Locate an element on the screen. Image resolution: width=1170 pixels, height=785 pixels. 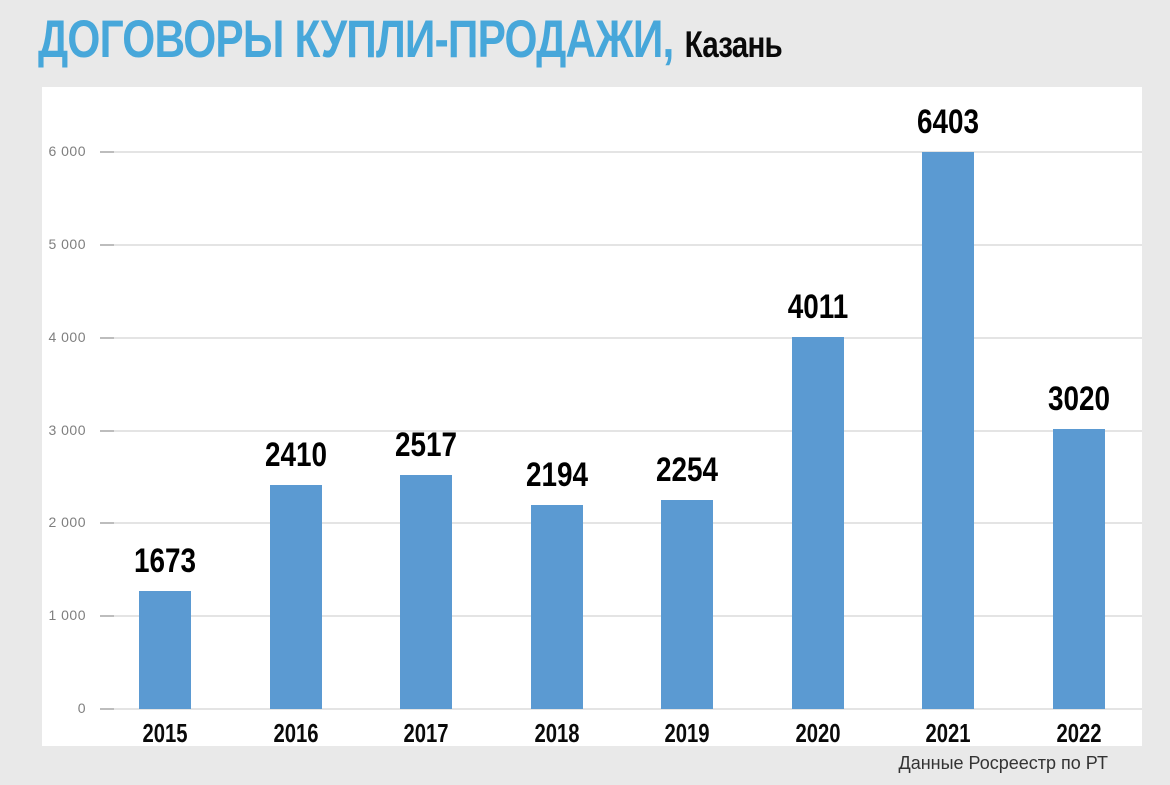
y-axis-tick-label: 2 000 is located at coordinates (67, 522).